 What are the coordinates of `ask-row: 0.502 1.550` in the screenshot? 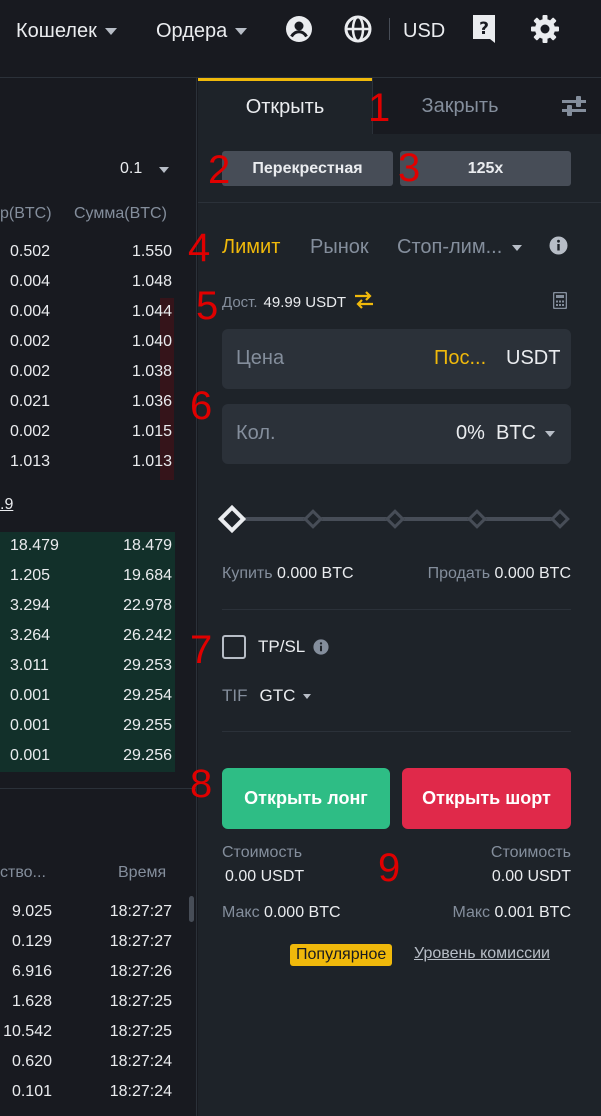 It's located at (98, 253).